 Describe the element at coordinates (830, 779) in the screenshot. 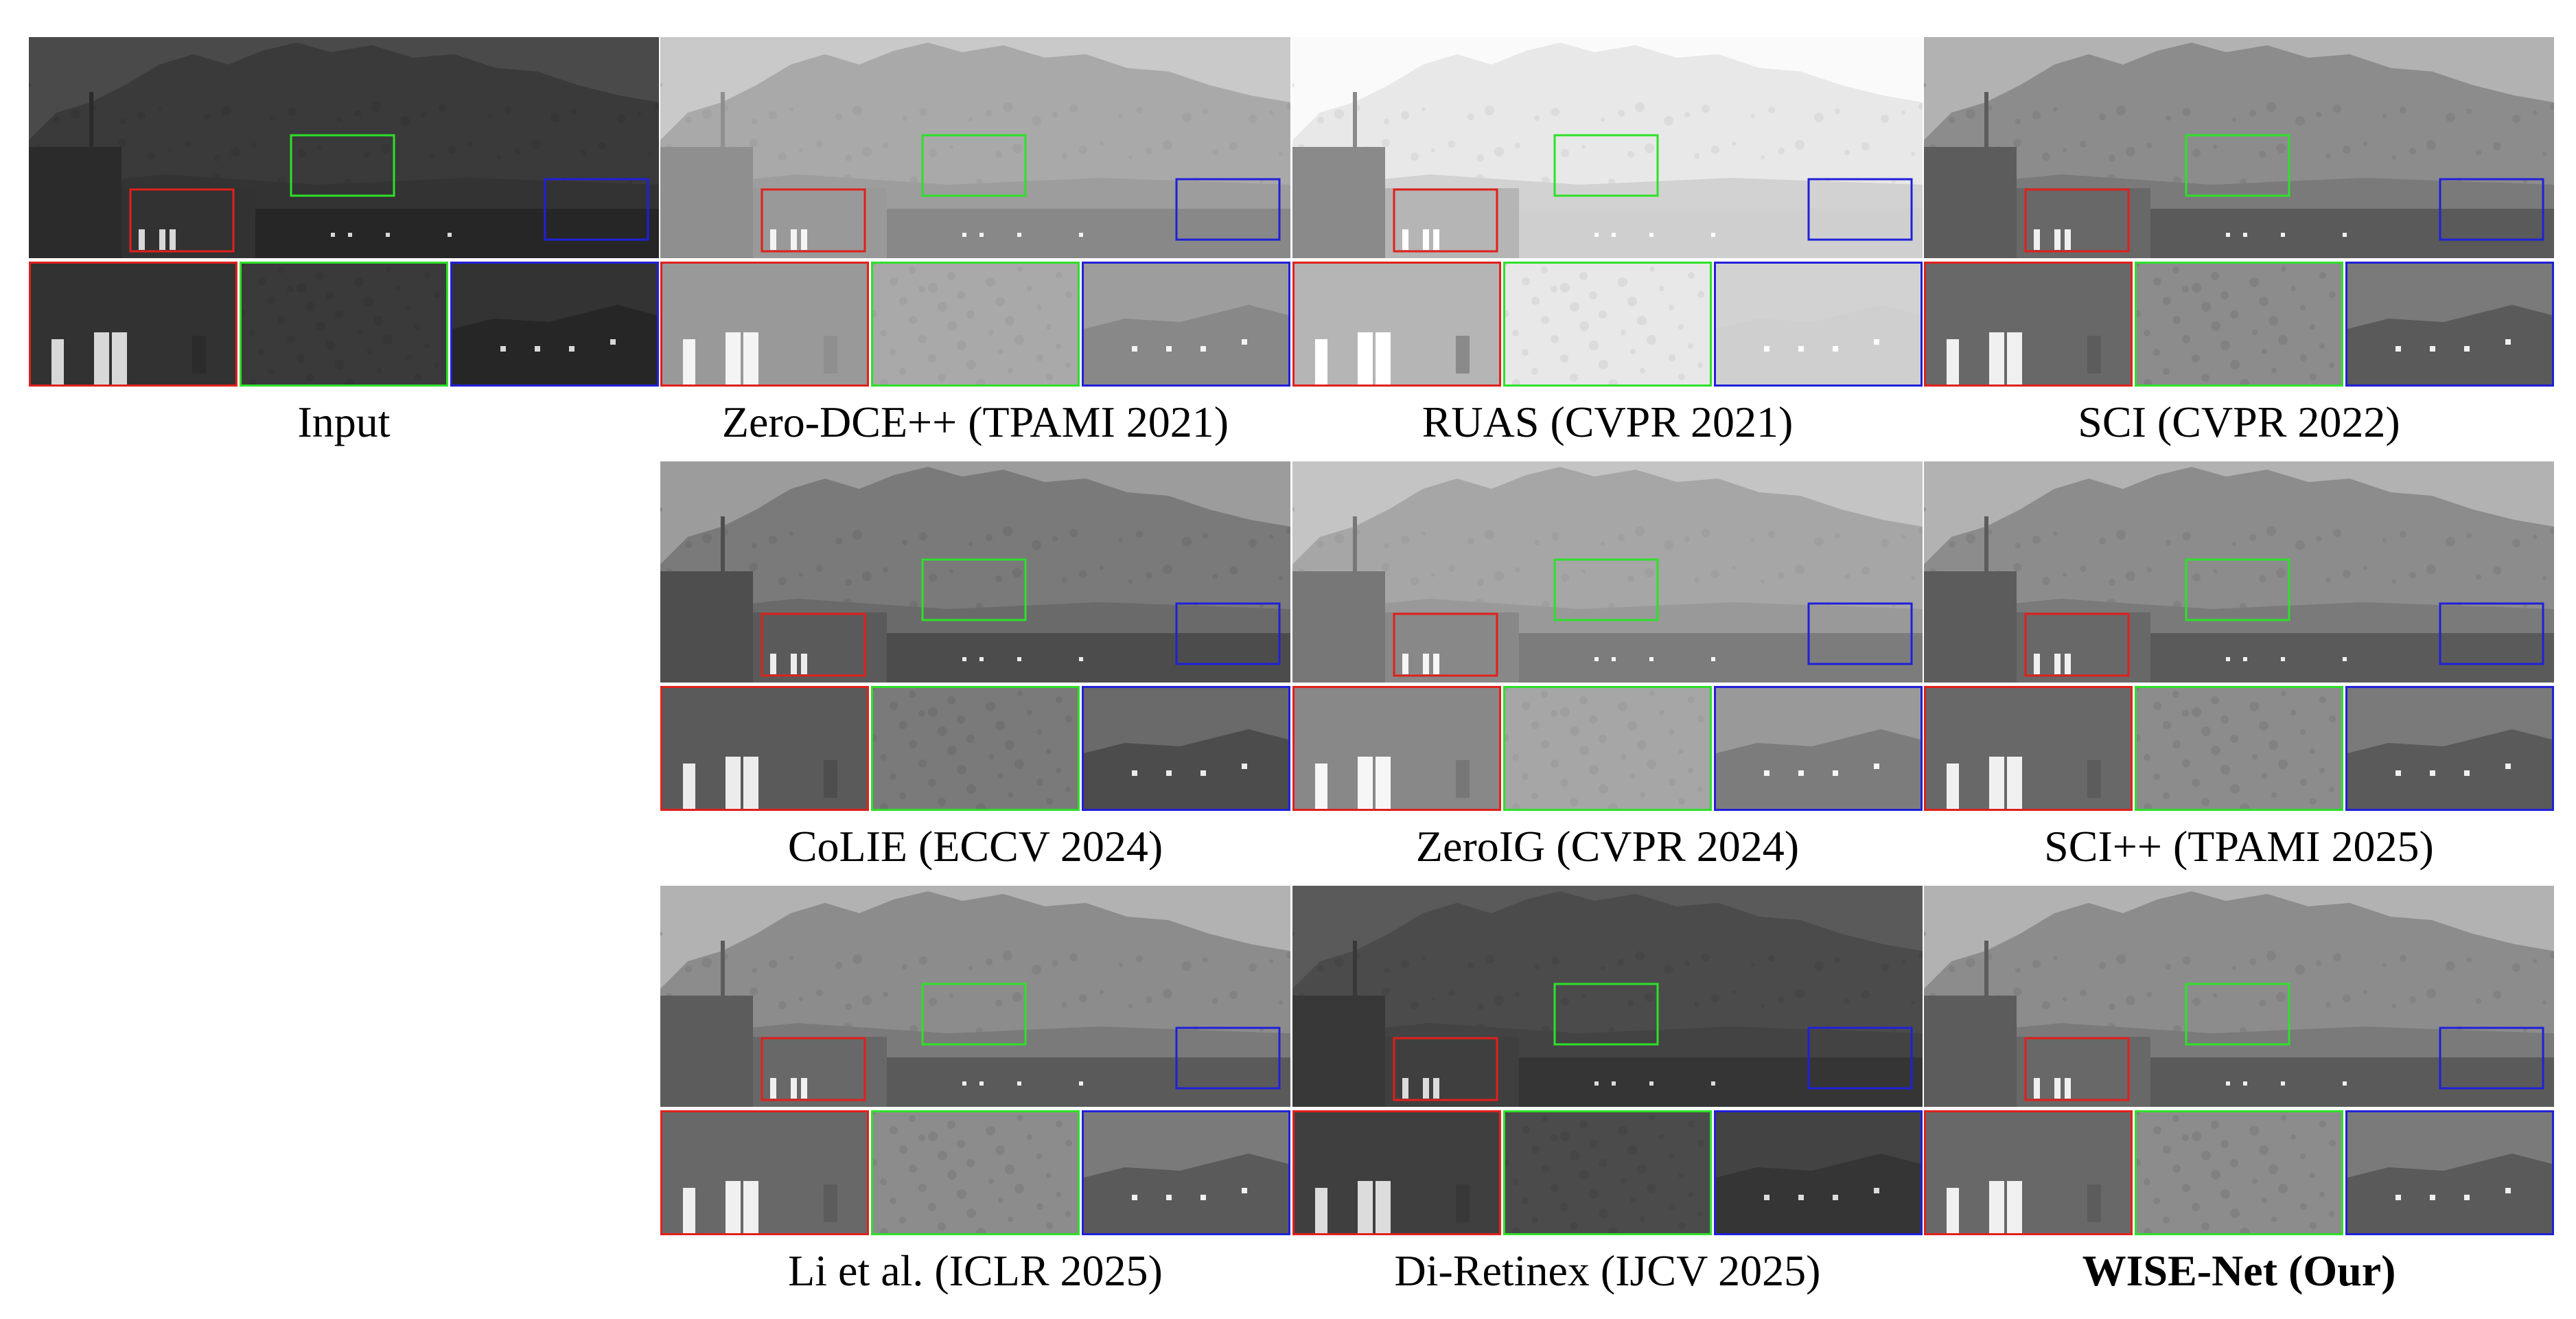

I see `signage` at that location.